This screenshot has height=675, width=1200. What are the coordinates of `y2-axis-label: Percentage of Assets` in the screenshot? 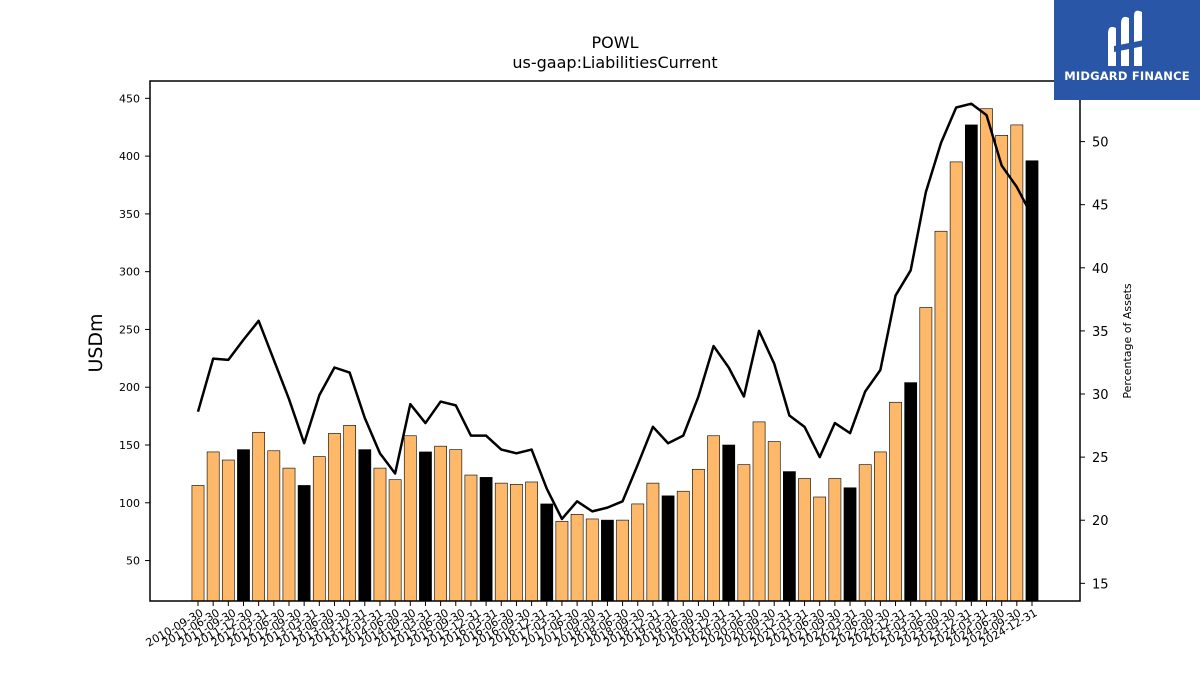 It's located at (1127, 341).